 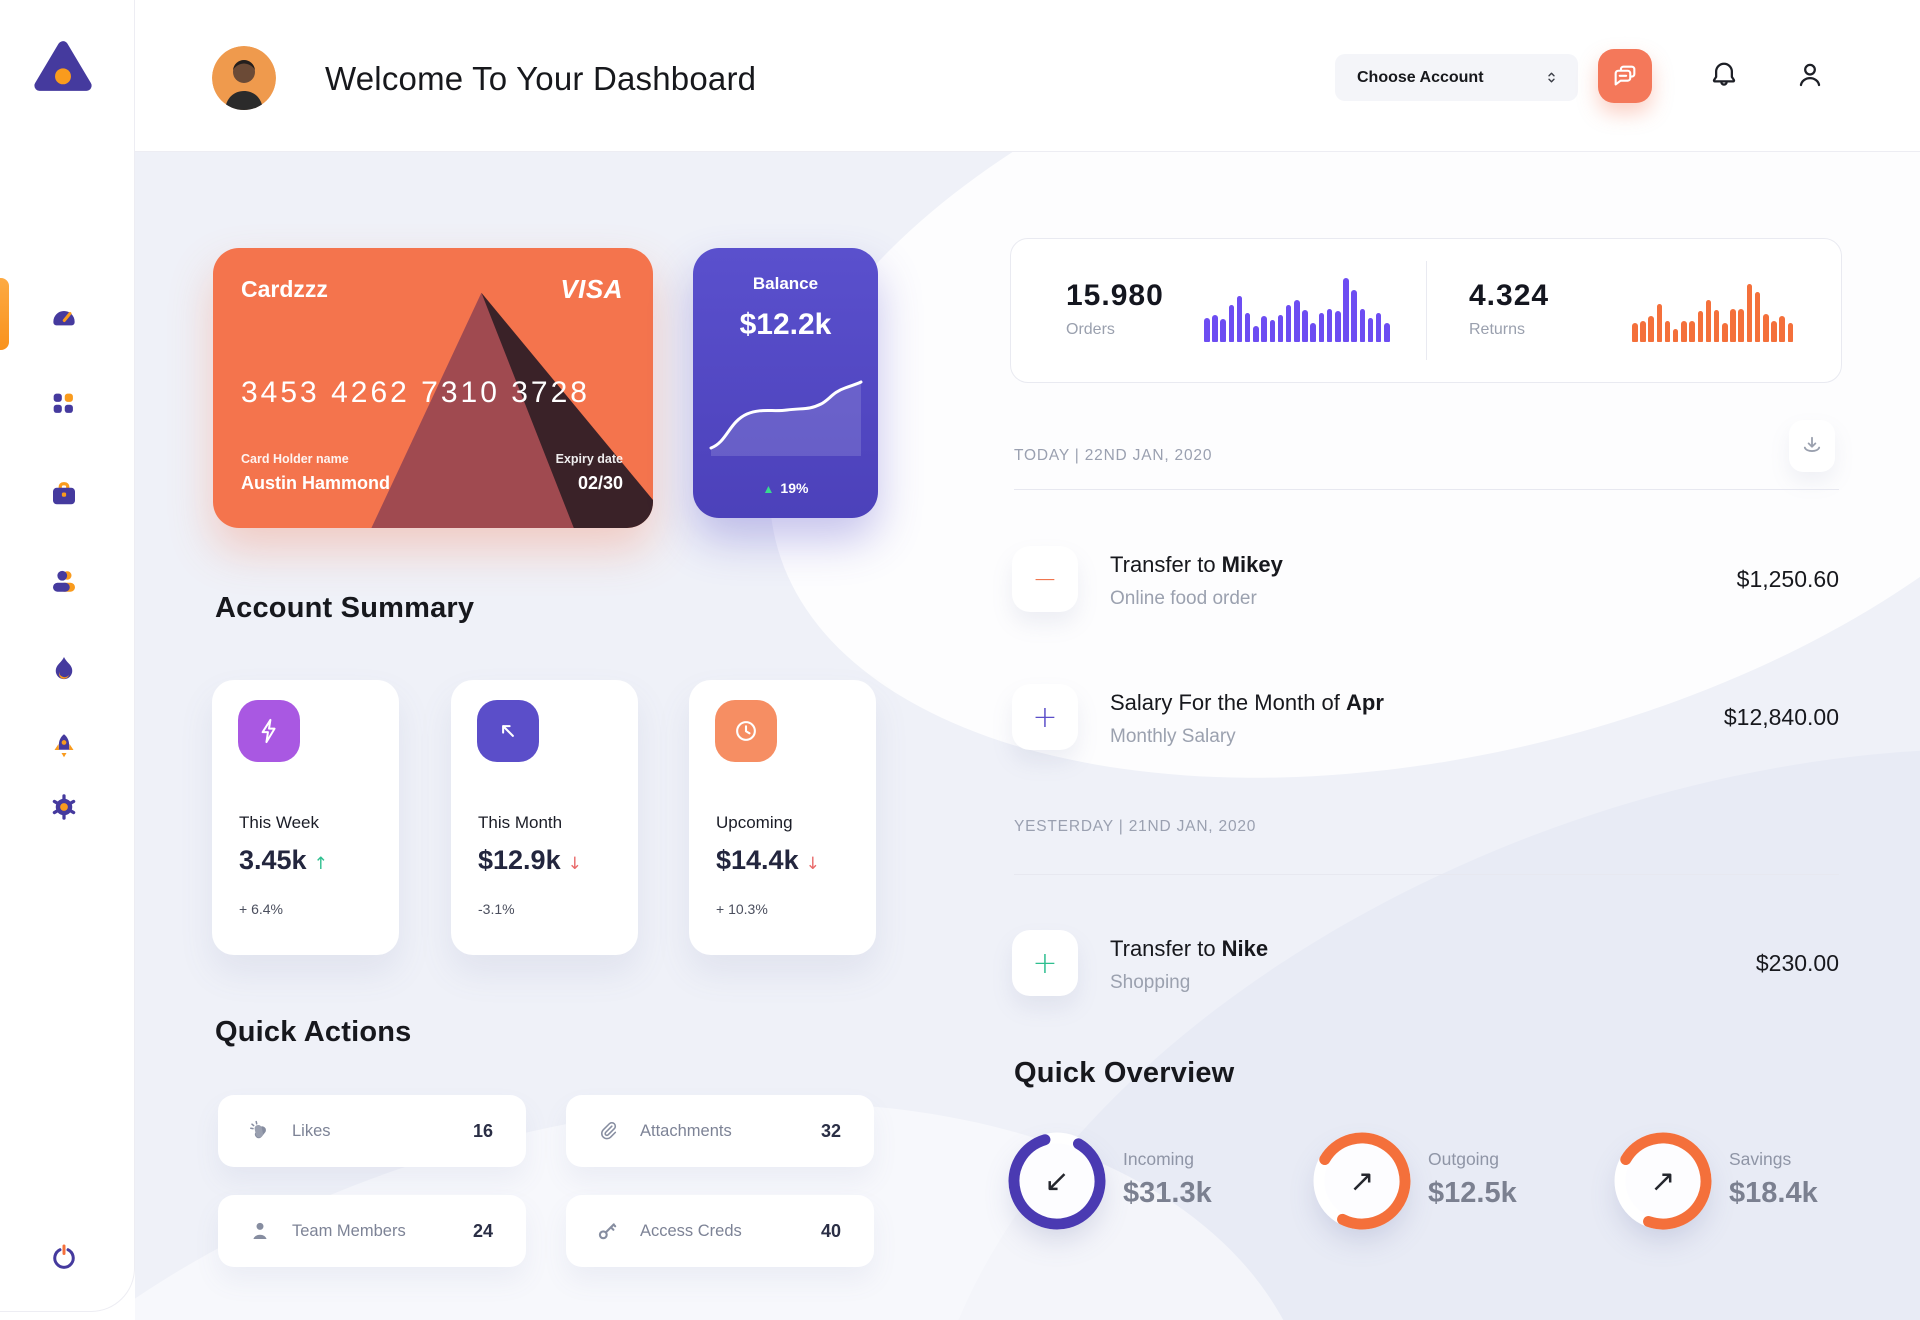 I want to click on quick-overview-heading: Quick Overview, so click(x=1124, y=1073).